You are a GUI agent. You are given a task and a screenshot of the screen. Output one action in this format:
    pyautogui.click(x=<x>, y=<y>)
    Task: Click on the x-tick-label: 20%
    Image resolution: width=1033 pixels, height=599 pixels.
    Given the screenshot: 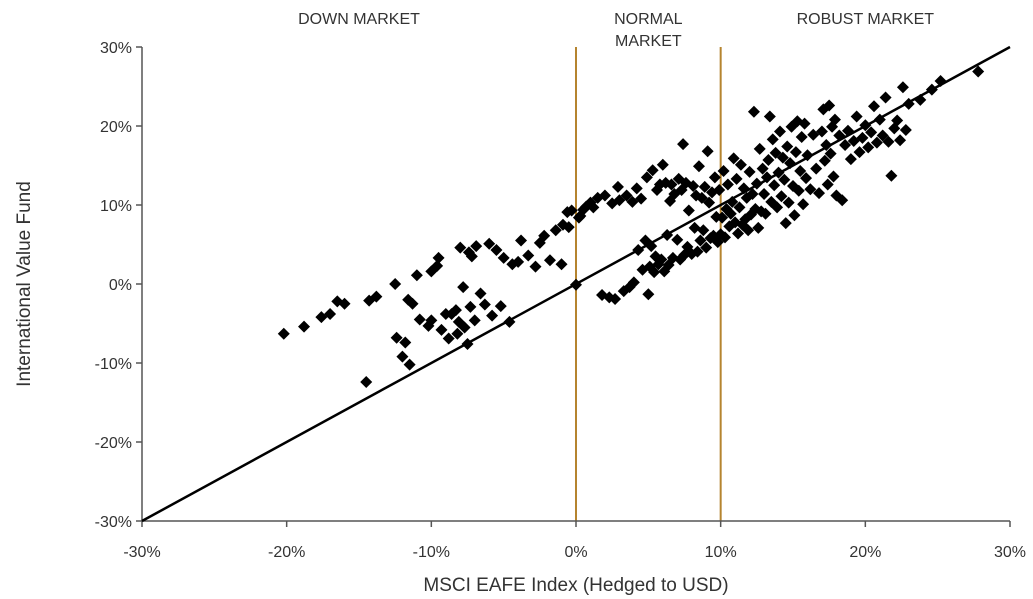 What is the action you would take?
    pyautogui.click(x=865, y=552)
    